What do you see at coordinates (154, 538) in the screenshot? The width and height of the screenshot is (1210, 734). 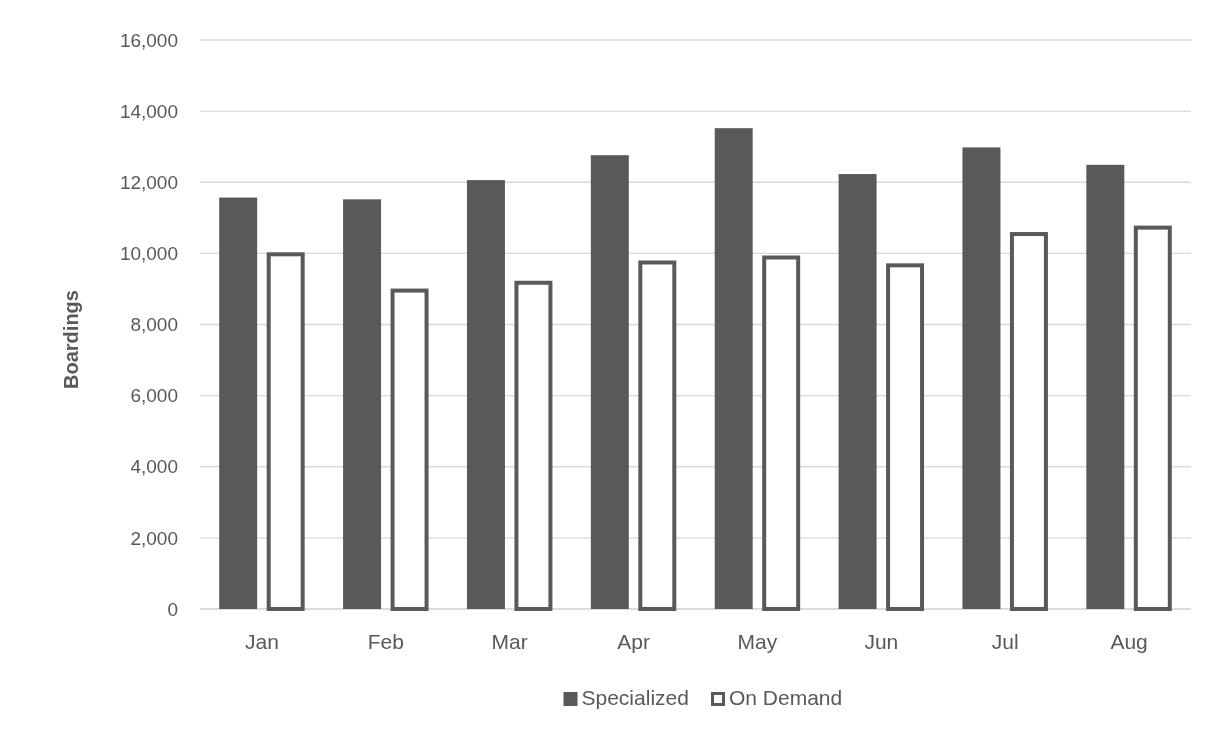 I see `y-tick-label: 2,000` at bounding box center [154, 538].